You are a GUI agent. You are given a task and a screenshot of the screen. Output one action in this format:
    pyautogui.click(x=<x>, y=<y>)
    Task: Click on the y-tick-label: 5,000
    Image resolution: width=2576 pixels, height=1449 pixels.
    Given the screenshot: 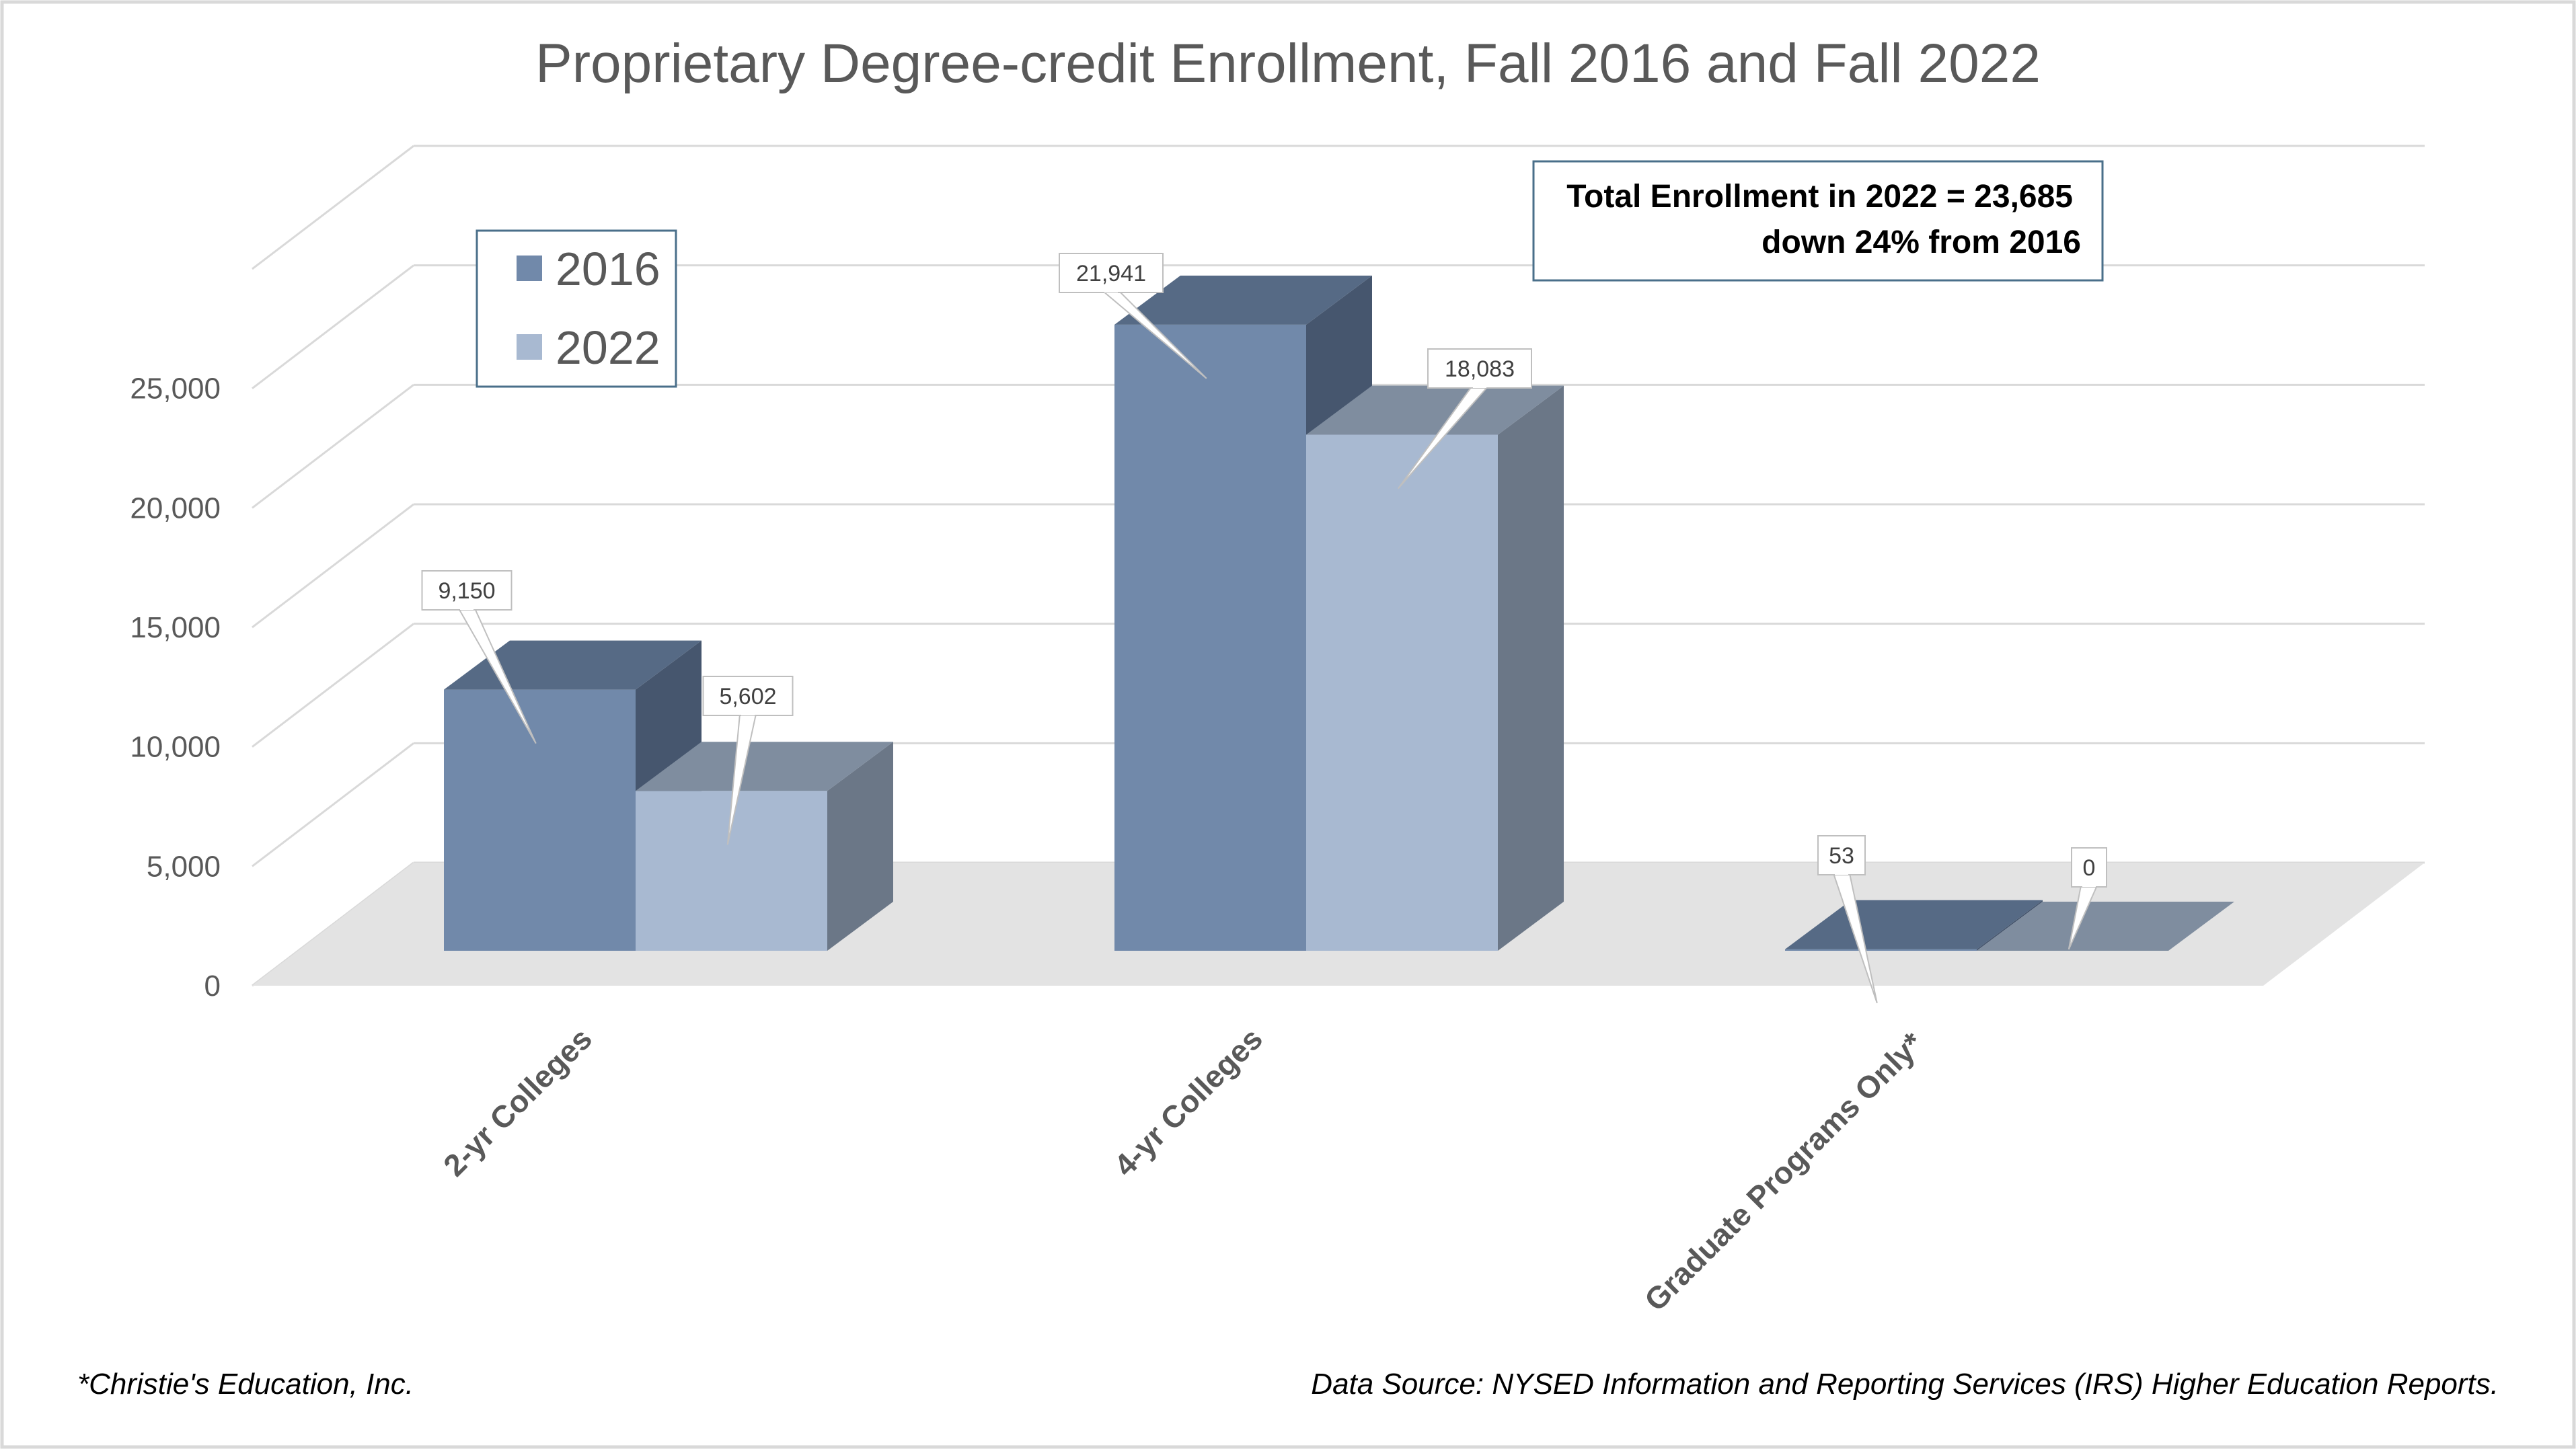 What is the action you would take?
    pyautogui.click(x=184, y=867)
    